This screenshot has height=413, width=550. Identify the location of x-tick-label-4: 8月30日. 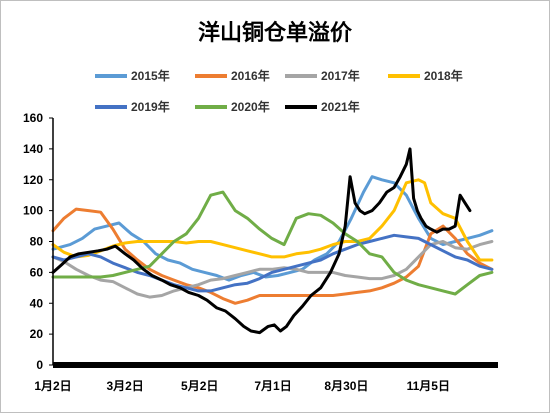
(346, 386).